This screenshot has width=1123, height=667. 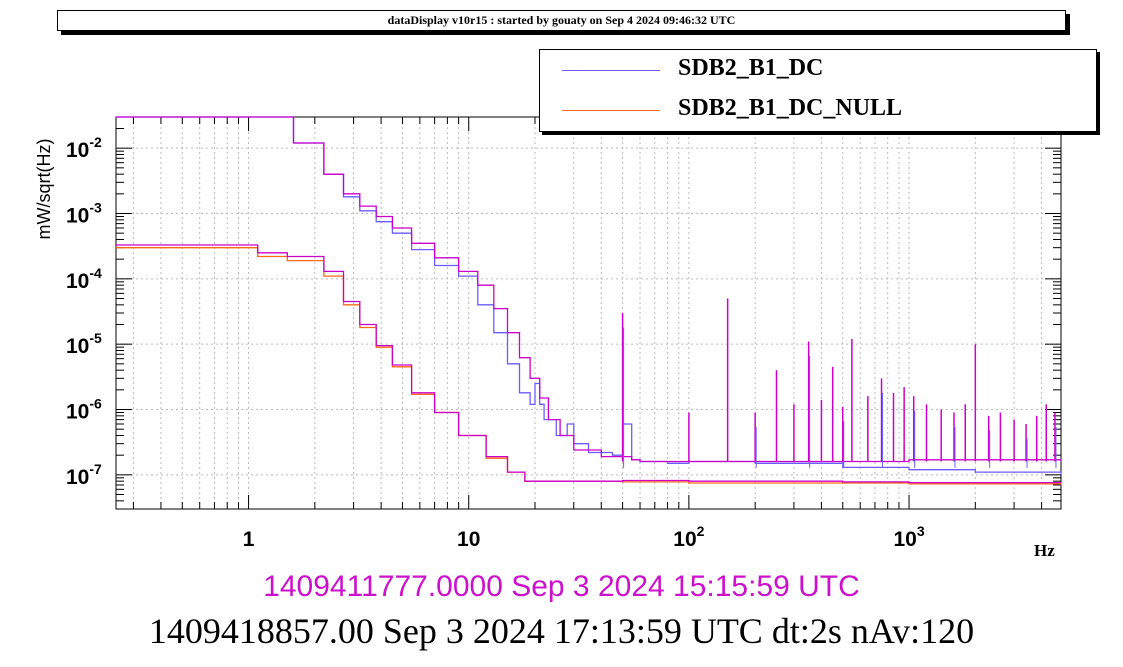 What do you see at coordinates (584, 537) in the screenshot?
I see `x-tick-labels: 1 10 10² 10³` at bounding box center [584, 537].